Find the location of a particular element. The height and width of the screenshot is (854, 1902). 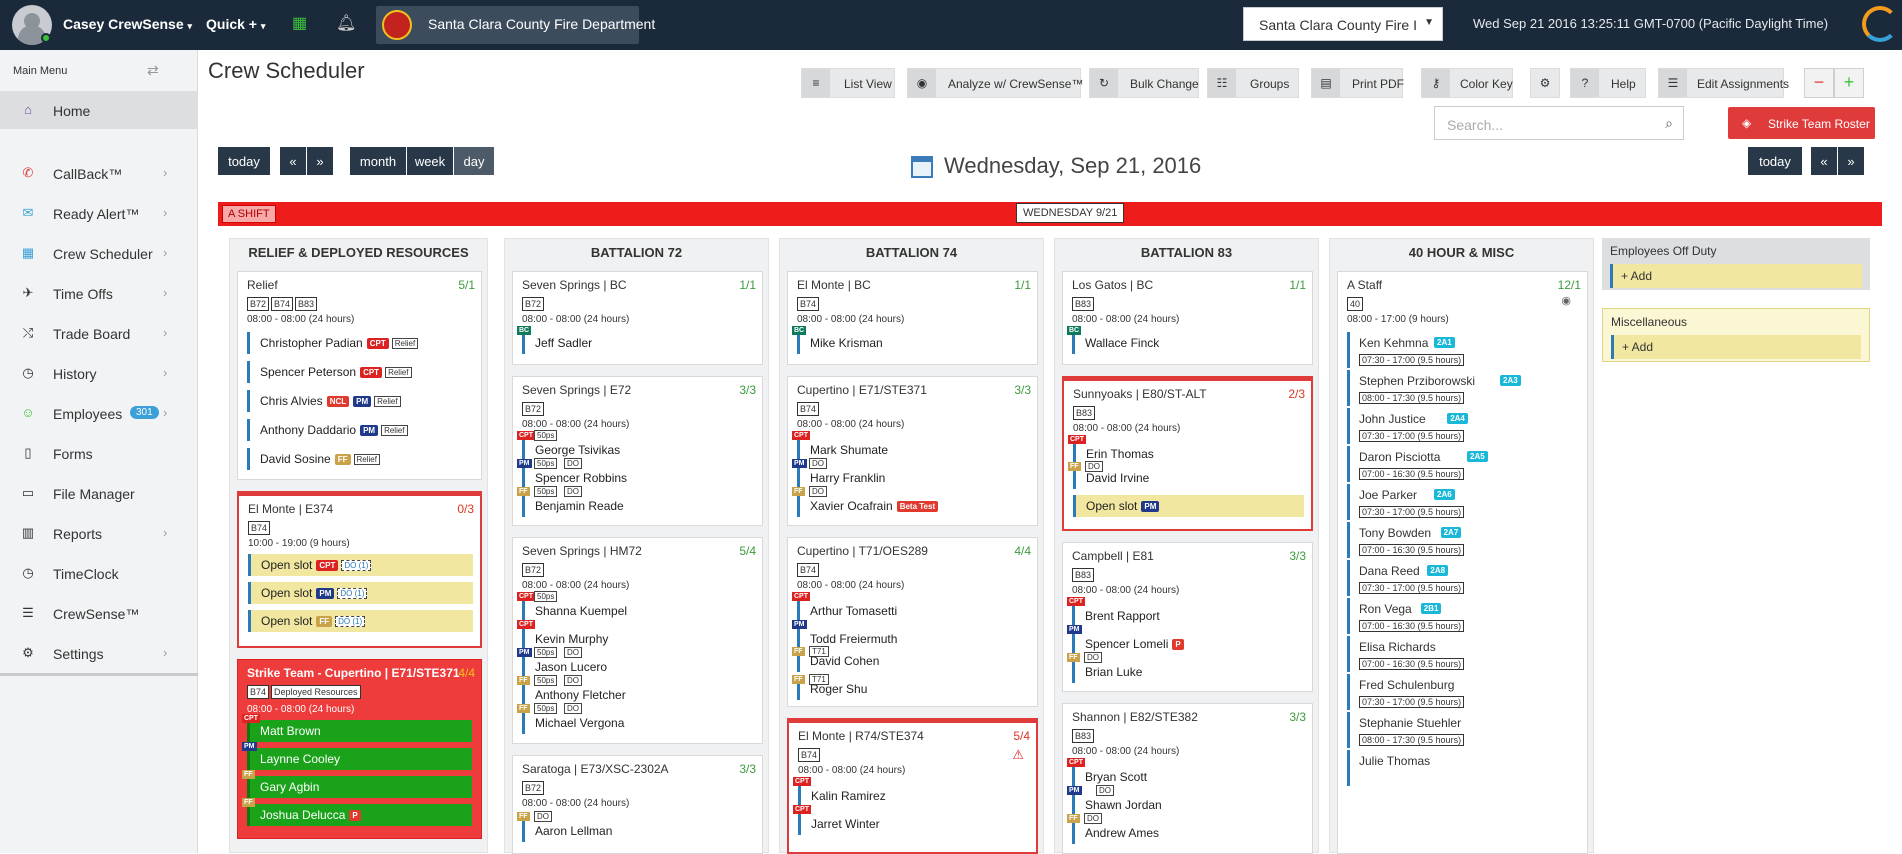

add-off-duty-button: + Add is located at coordinates (1736, 276).